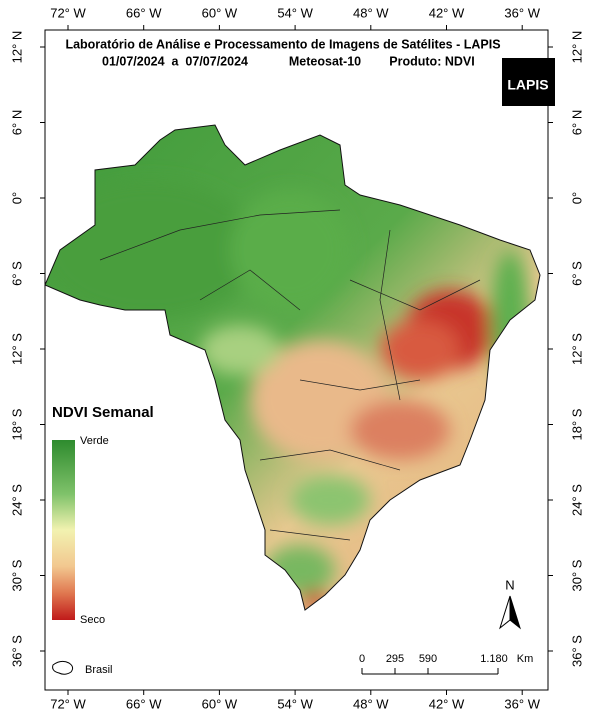 The image size is (600, 720). Describe the element at coordinates (362, 659) in the screenshot. I see `scale-label: 0` at that location.